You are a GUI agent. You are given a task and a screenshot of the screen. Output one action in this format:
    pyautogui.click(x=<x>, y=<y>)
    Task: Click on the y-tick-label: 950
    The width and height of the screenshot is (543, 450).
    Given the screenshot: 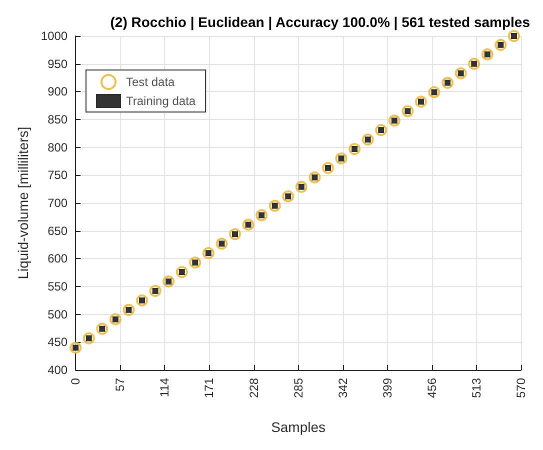 What is the action you would take?
    pyautogui.click(x=58, y=63)
    